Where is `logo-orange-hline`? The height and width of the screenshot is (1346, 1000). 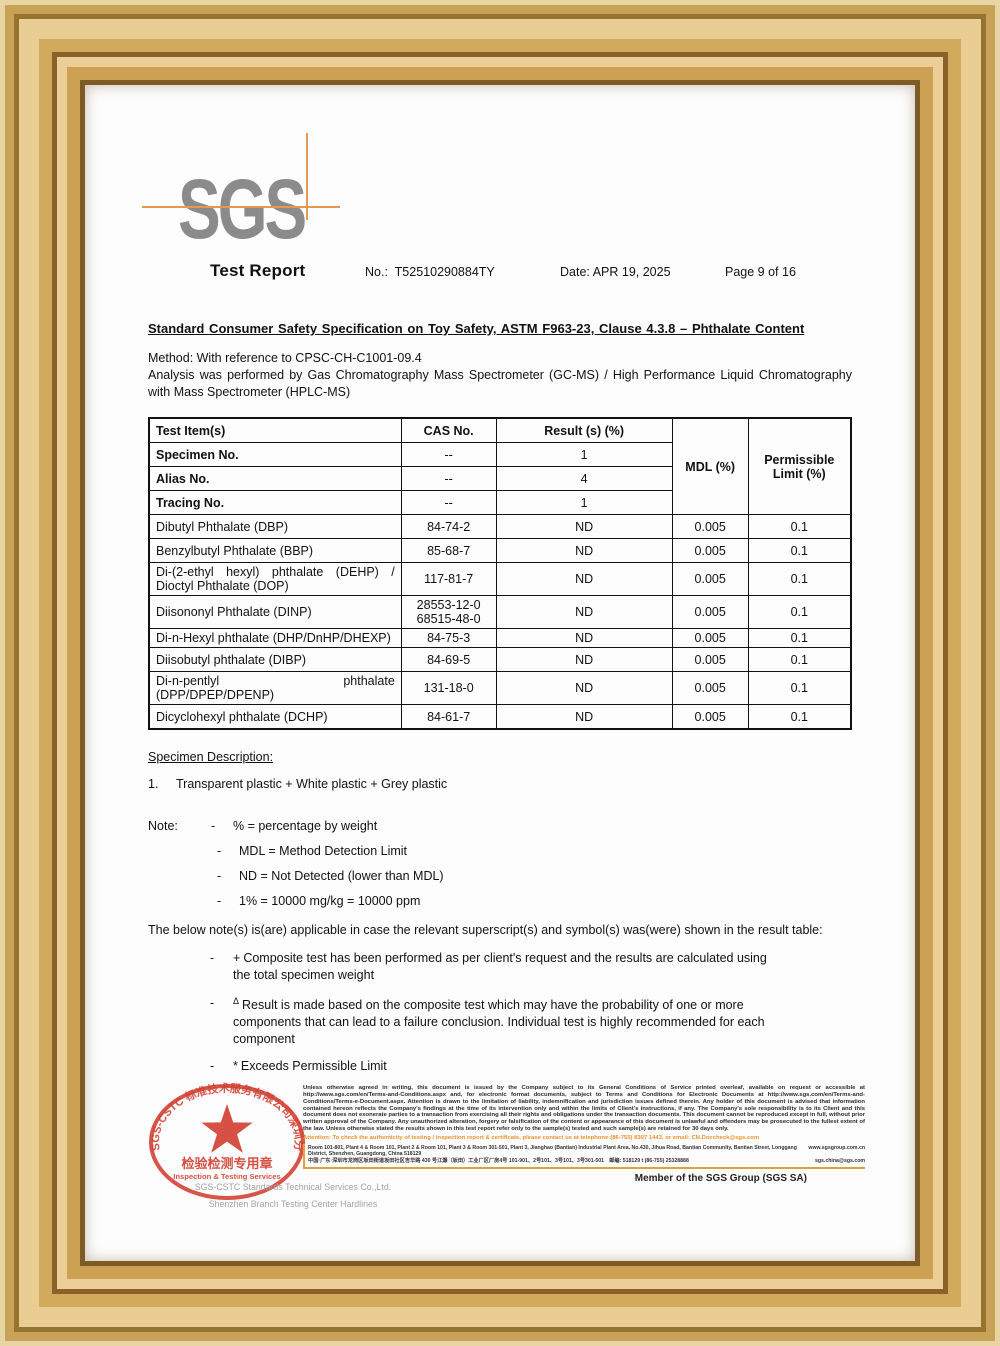 logo-orange-hline is located at coordinates (241, 207).